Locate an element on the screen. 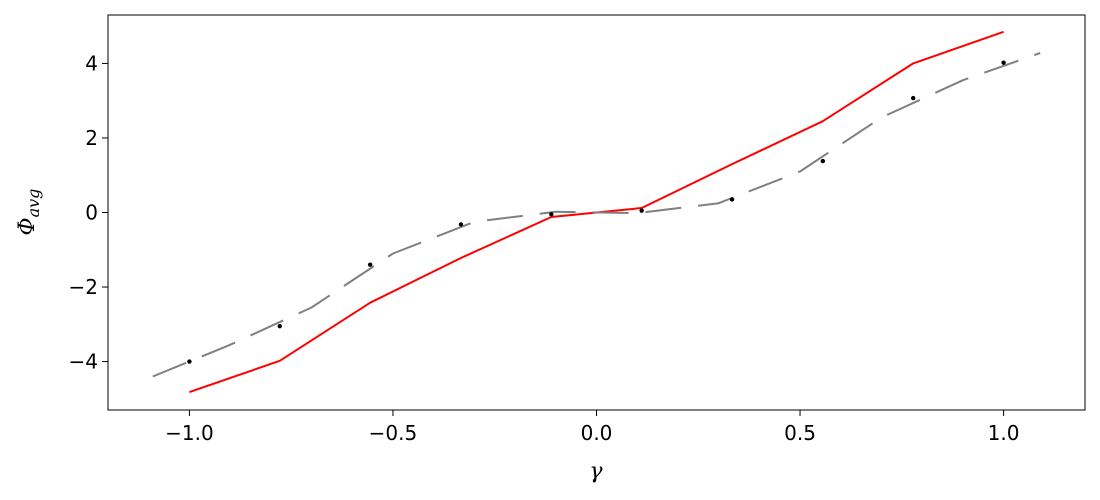 The height and width of the screenshot is (500, 1100). y-axis-label: Φavg is located at coordinates (29, 212).